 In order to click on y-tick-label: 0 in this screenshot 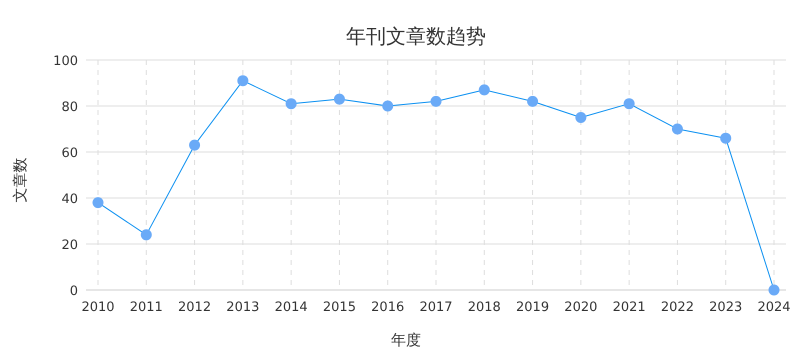, I will do `click(74, 291)`.